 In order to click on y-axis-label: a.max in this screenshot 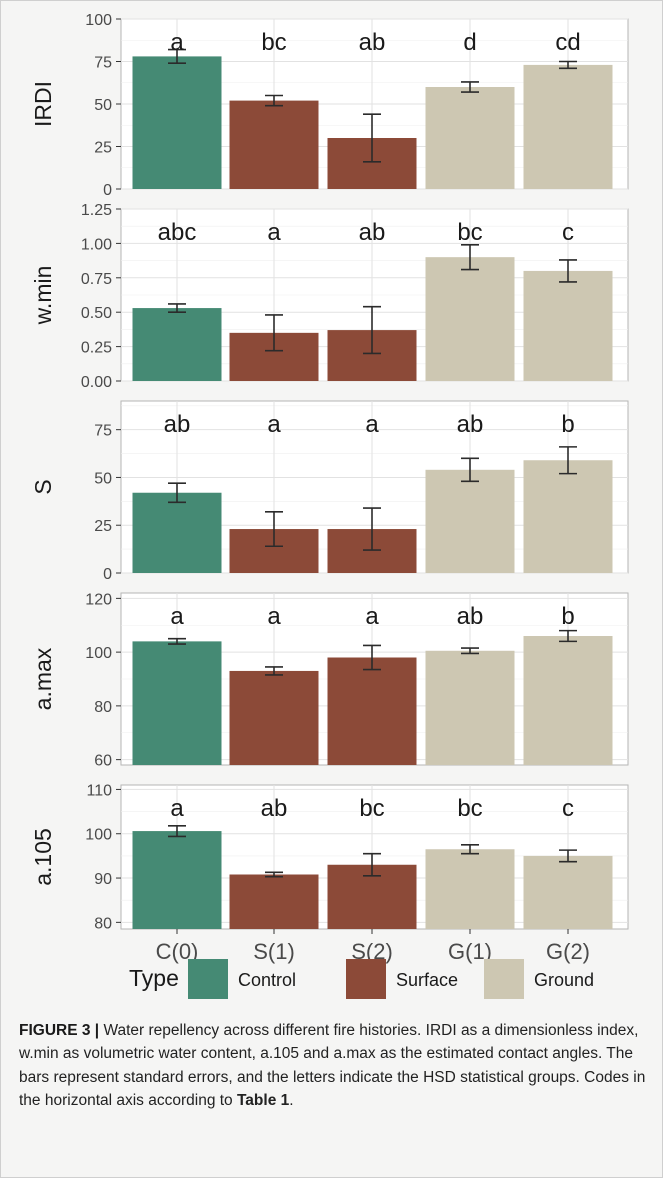, I will do `click(43, 678)`.